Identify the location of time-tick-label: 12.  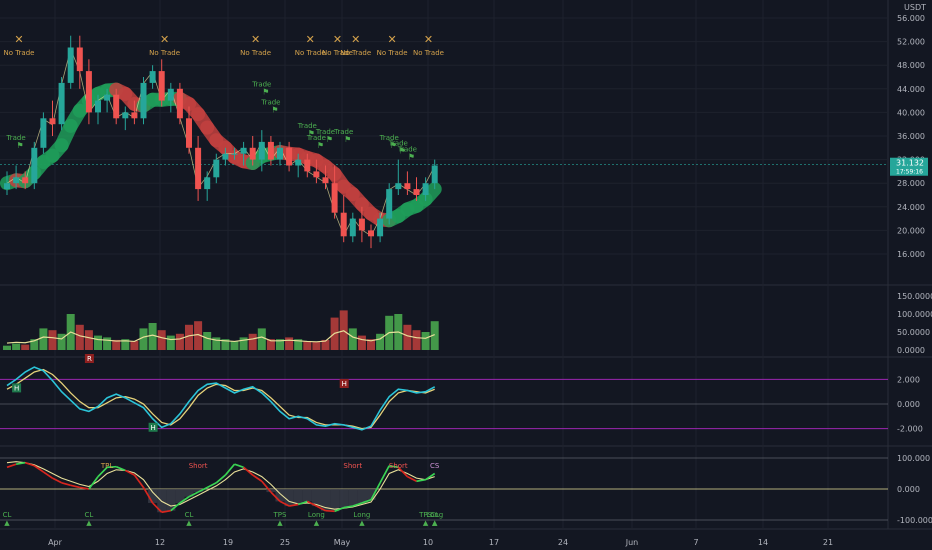
(160, 542).